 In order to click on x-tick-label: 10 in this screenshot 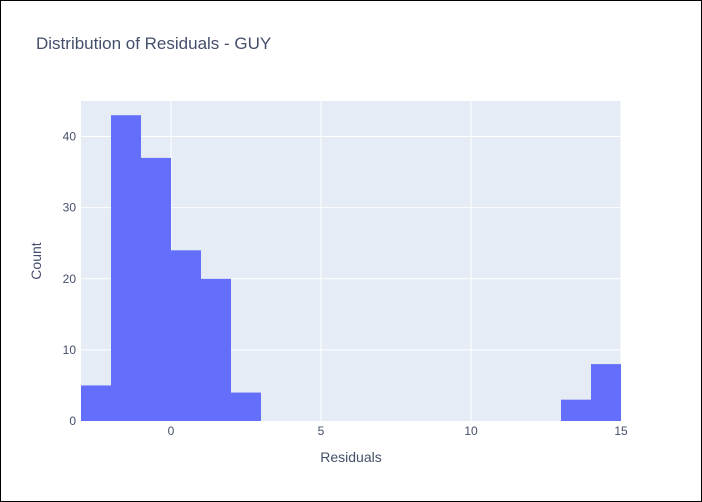, I will do `click(471, 431)`.